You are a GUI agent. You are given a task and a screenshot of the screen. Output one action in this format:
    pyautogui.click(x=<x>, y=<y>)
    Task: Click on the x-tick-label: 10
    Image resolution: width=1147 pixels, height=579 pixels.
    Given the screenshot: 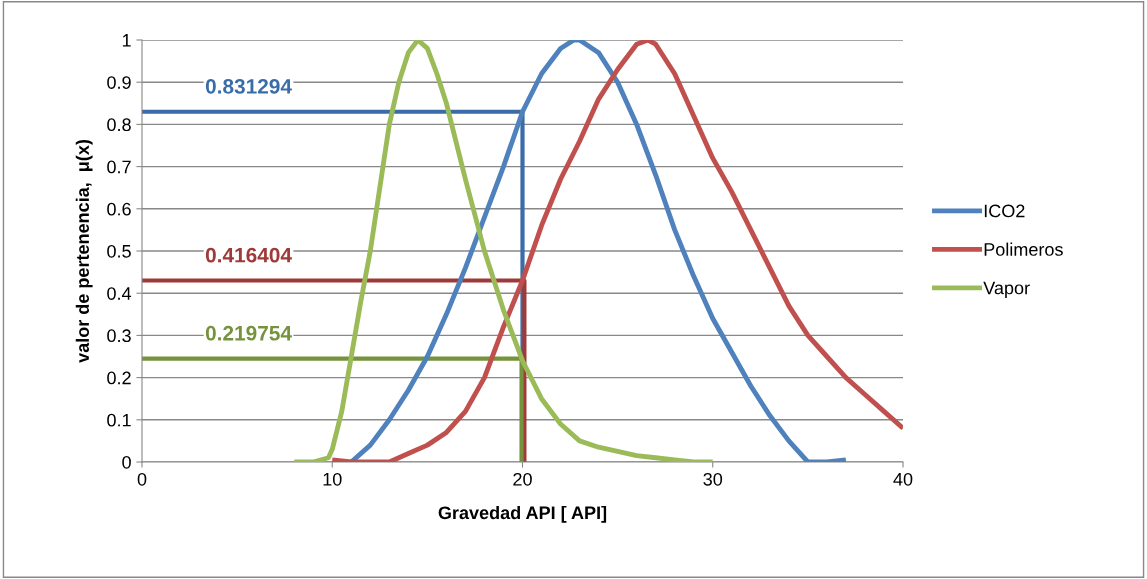 What is the action you would take?
    pyautogui.click(x=332, y=479)
    